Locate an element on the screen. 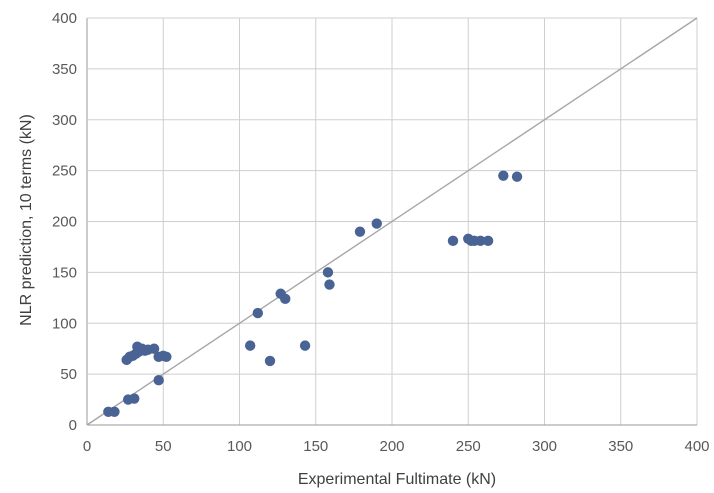  x-tick-label: 400 is located at coordinates (696, 446).